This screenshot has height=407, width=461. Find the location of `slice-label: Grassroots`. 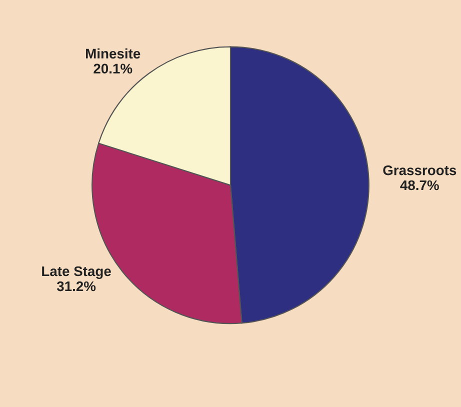

slice-label: Grassroots is located at coordinates (419, 170).